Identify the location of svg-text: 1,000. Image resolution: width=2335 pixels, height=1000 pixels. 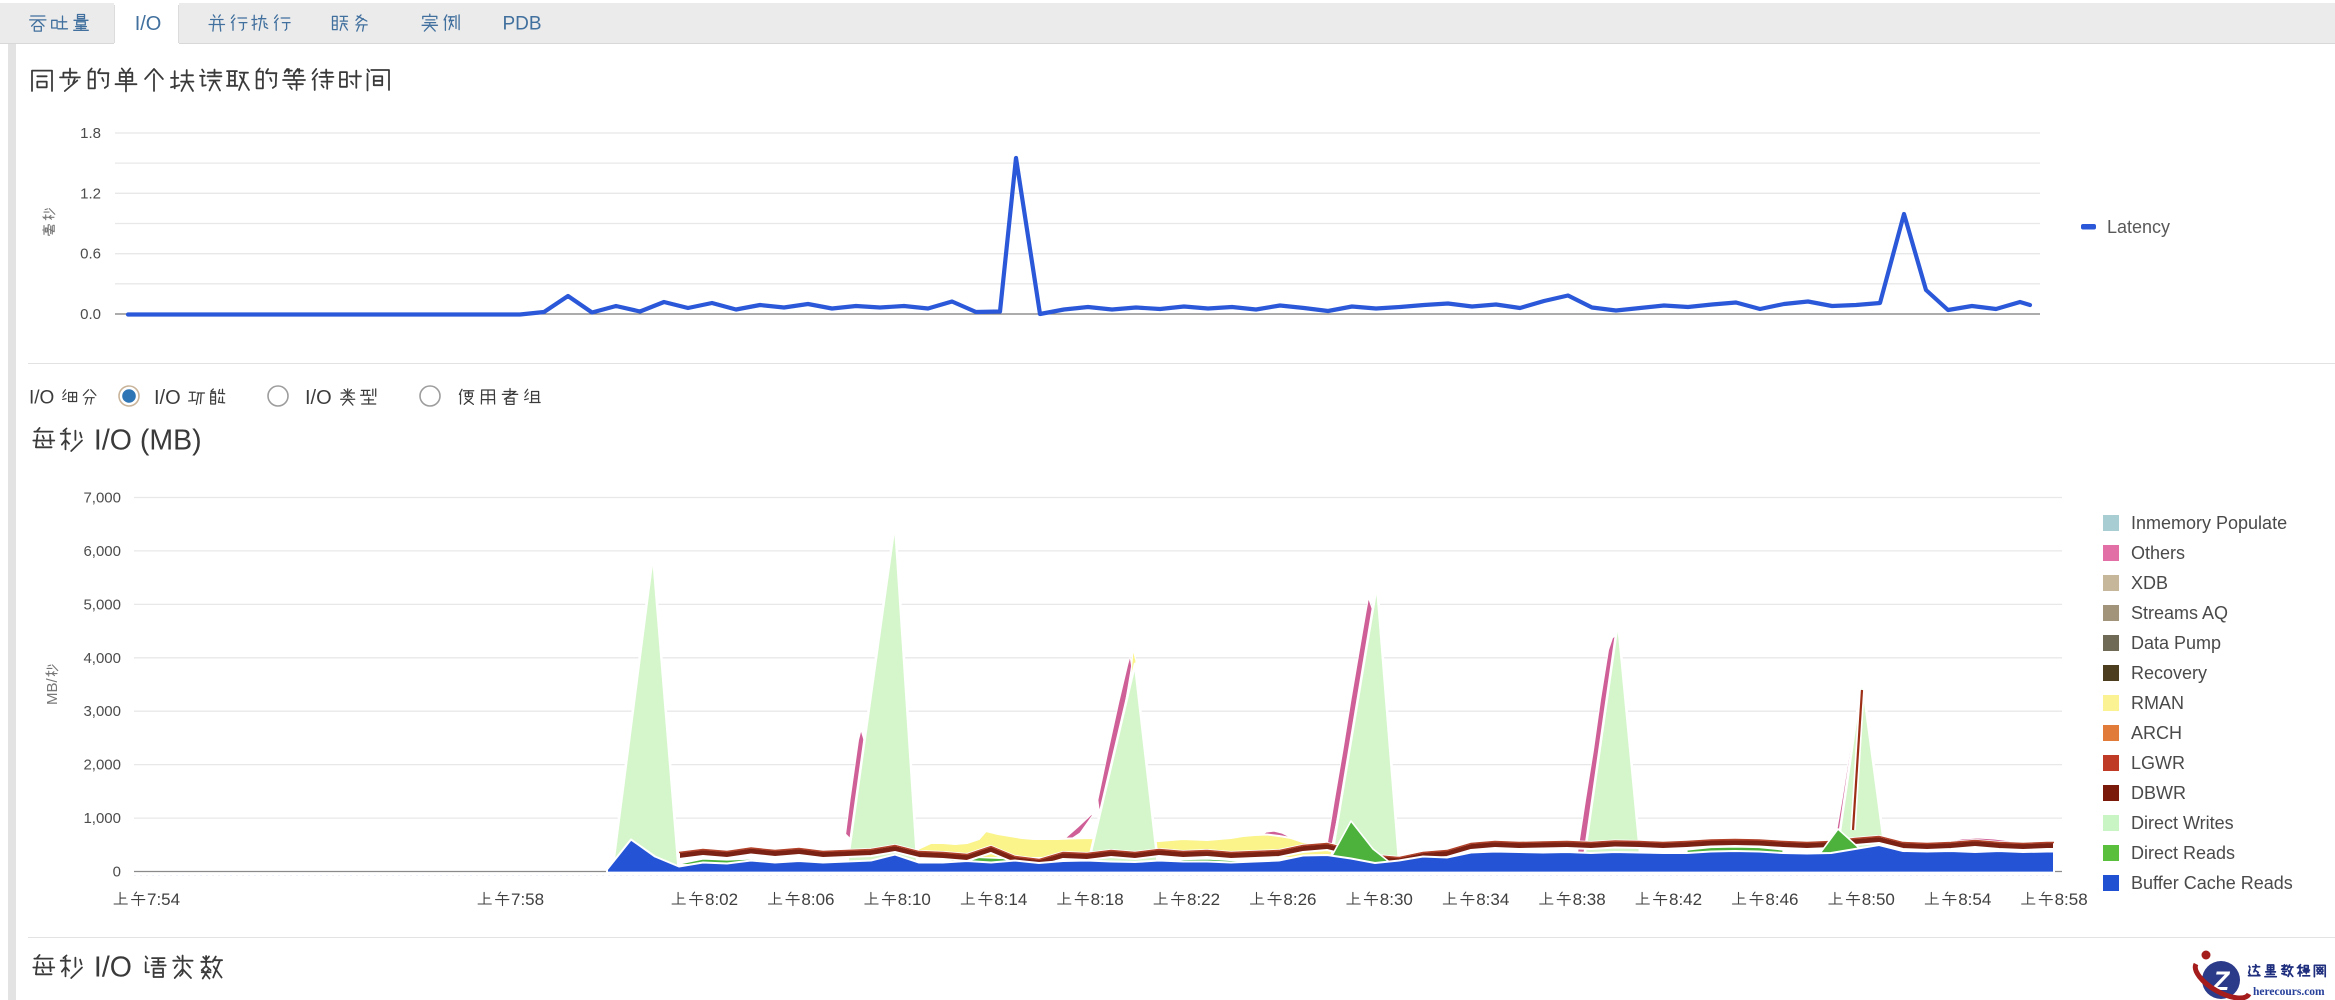
(102, 818).